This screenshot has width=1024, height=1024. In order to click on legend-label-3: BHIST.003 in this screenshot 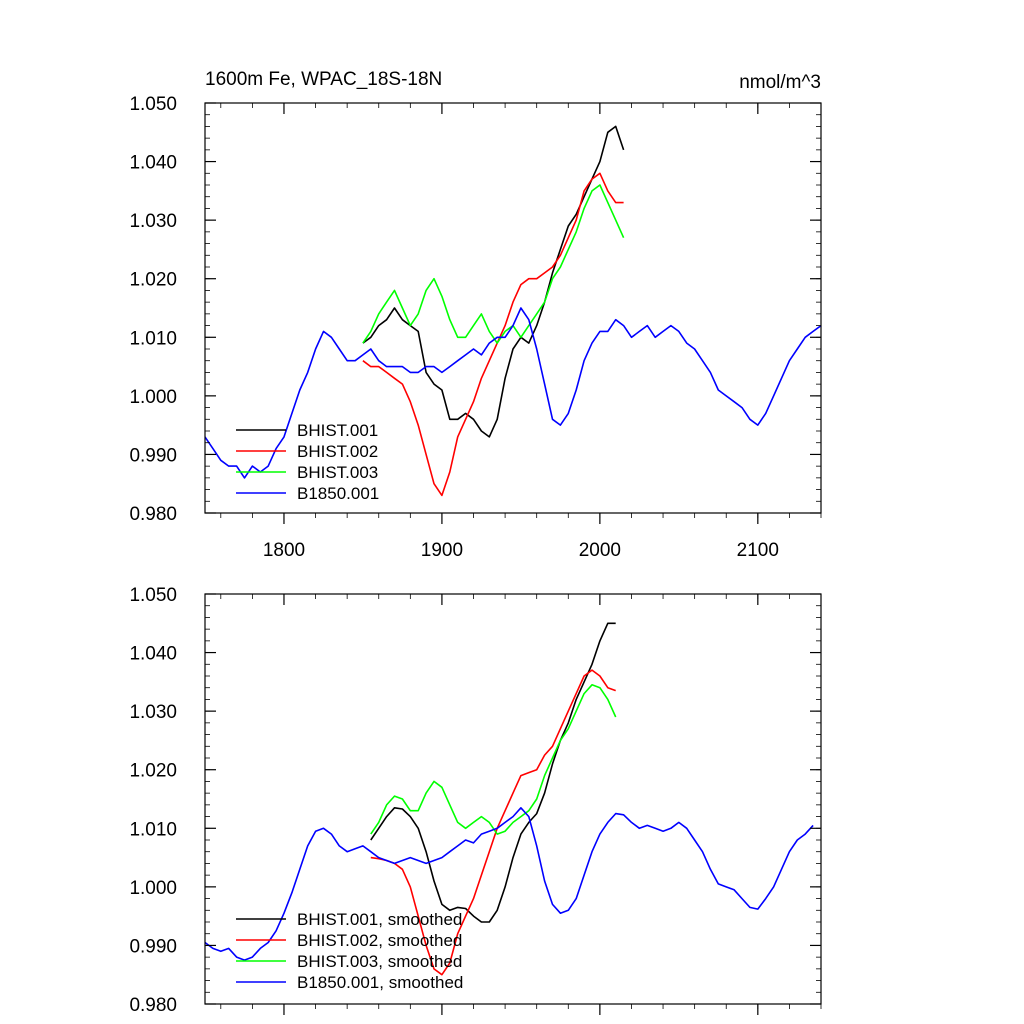, I will do `click(337, 472)`.